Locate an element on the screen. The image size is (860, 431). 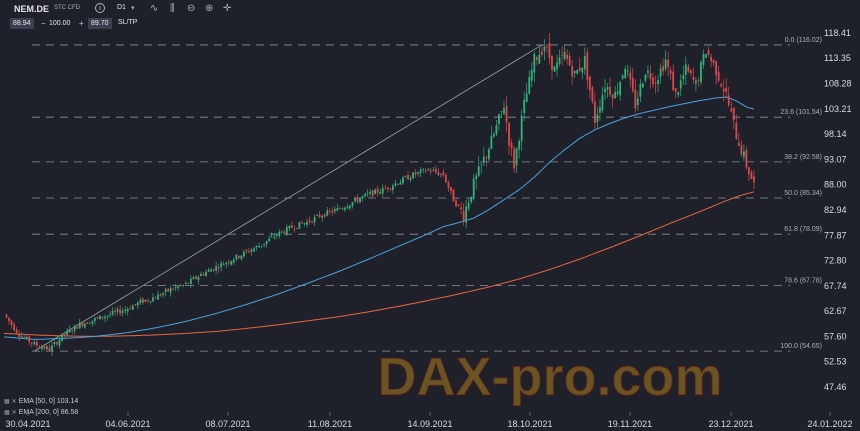
indicators-icon: ⫼ is located at coordinates (172, 8).